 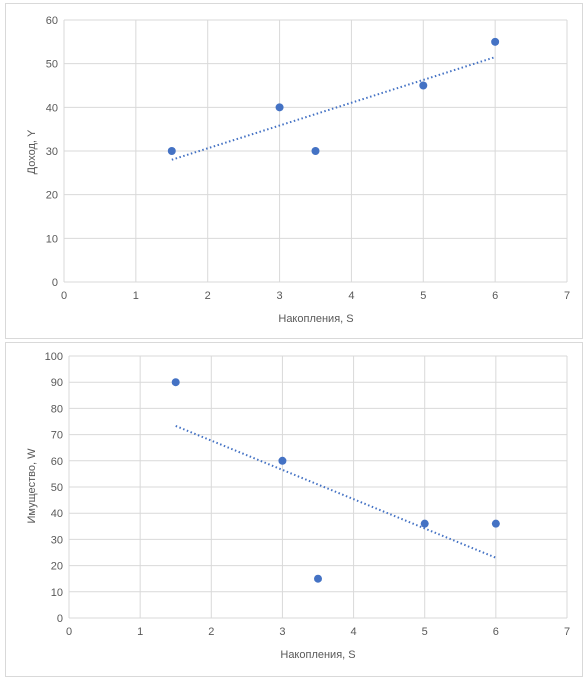 What do you see at coordinates (32, 486) in the screenshot?
I see `y-axis-label: Имущество, W` at bounding box center [32, 486].